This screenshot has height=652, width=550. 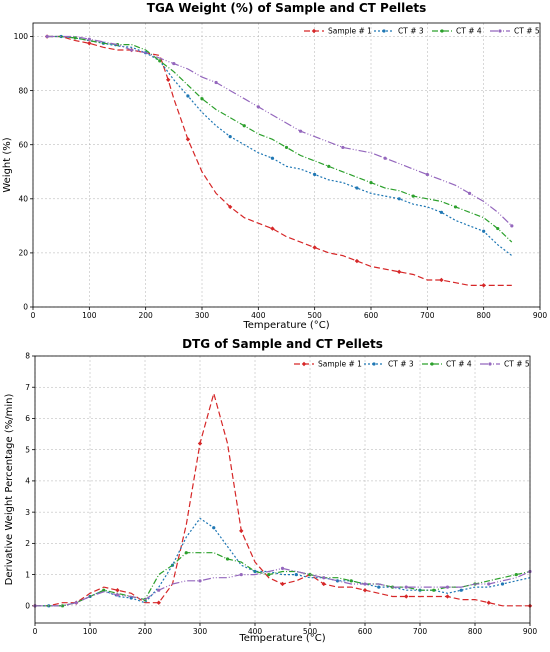 What do you see at coordinates (7, 164) in the screenshot?
I see `y-axis-label: Weight (%)` at bounding box center [7, 164].